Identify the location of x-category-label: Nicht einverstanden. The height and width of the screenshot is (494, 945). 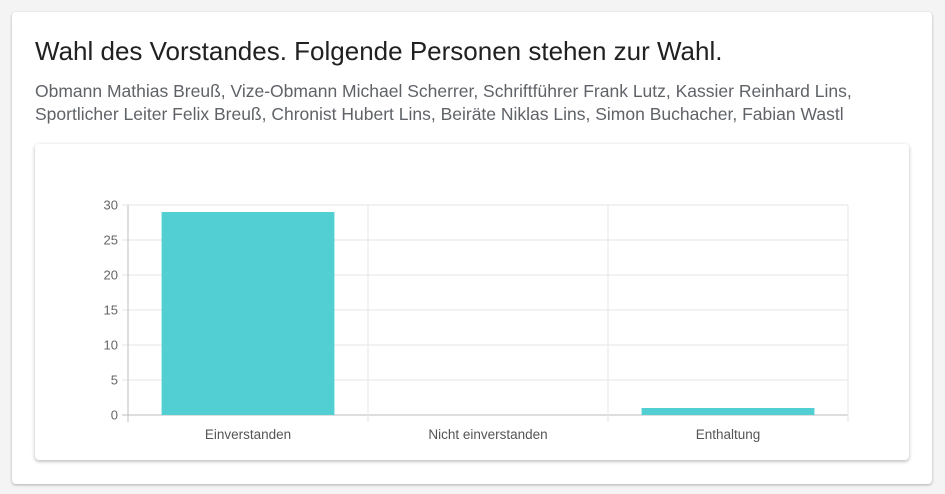
(487, 434).